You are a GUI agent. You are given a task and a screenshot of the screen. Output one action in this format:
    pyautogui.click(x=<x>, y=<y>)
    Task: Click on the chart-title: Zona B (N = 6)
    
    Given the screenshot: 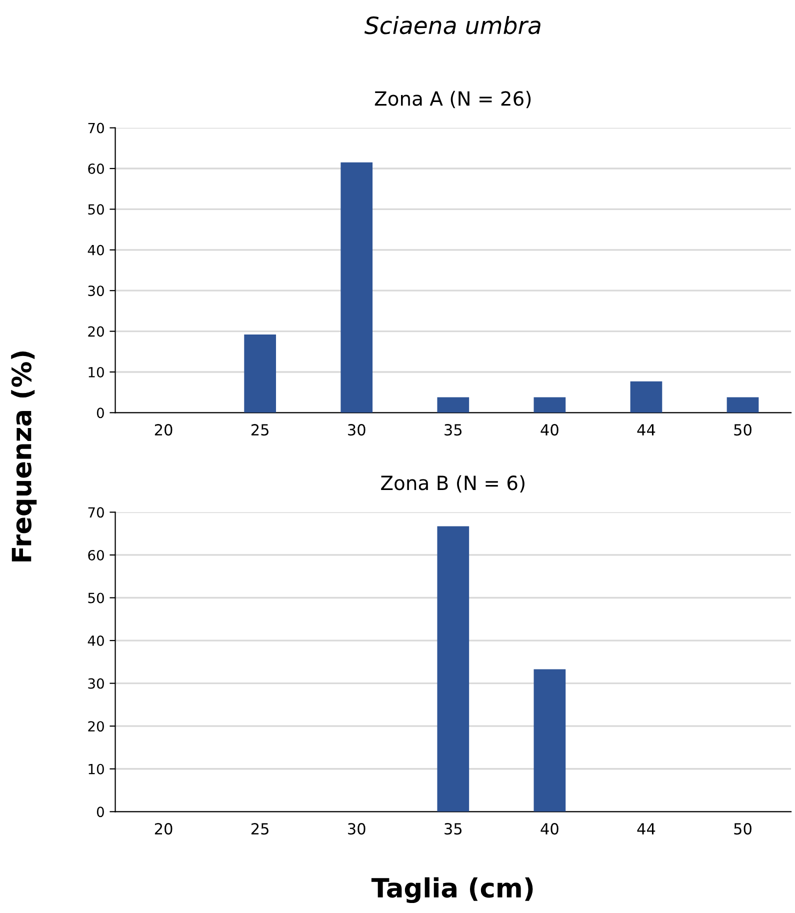 What is the action you would take?
    pyautogui.click(x=452, y=484)
    